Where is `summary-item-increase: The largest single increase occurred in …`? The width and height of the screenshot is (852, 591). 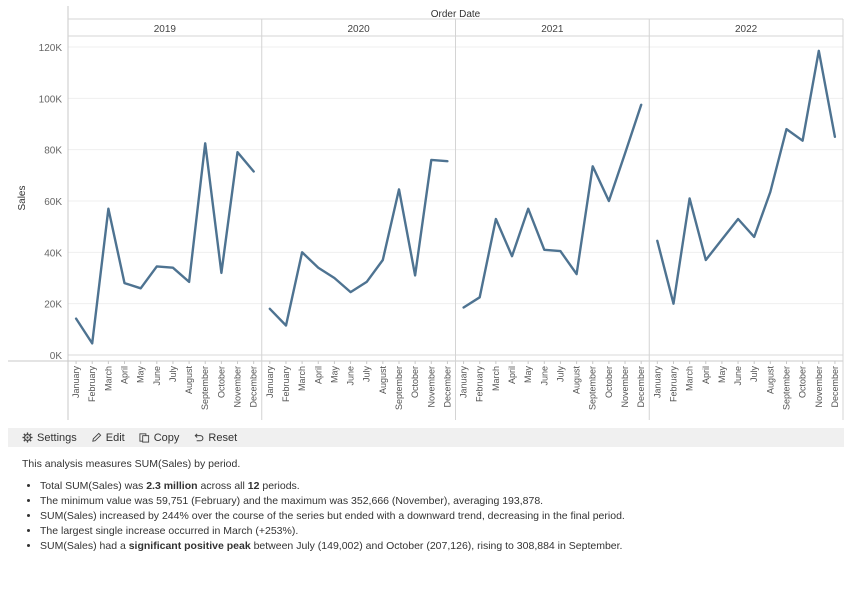
summary-item-increase: The largest single increase occurred in … is located at coordinates (436, 531).